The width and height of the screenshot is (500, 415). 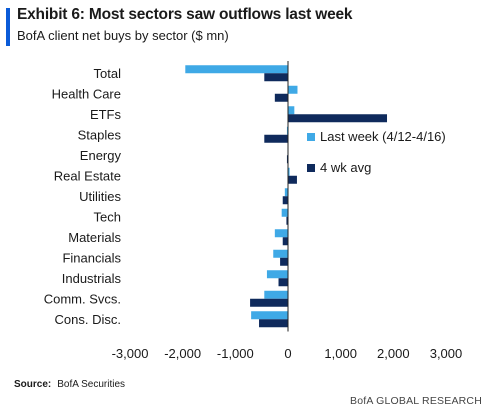 What do you see at coordinates (87, 175) in the screenshot?
I see `category-label: Real Estate` at bounding box center [87, 175].